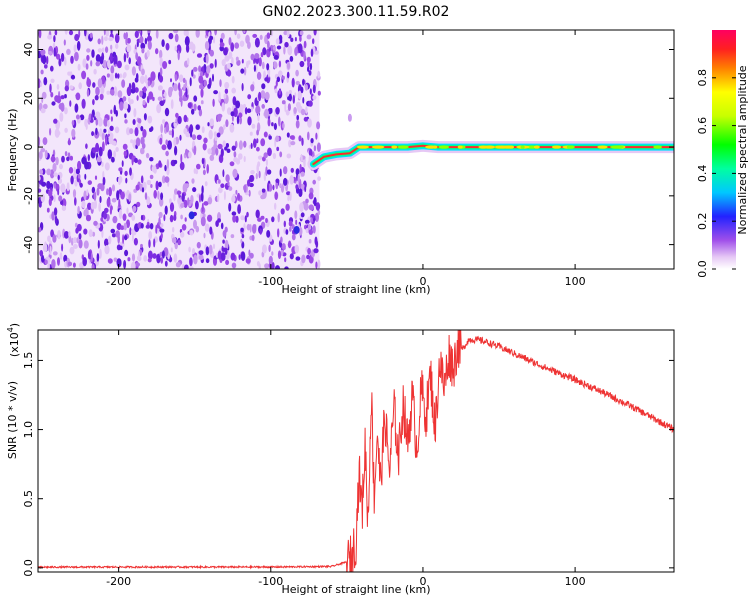 This screenshot has height=600, width=750. What do you see at coordinates (28, 499) in the screenshot?
I see `y-tick-label: 0.5` at bounding box center [28, 499].